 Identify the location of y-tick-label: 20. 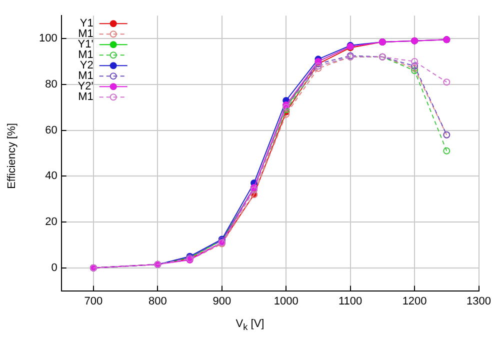
(51, 222).